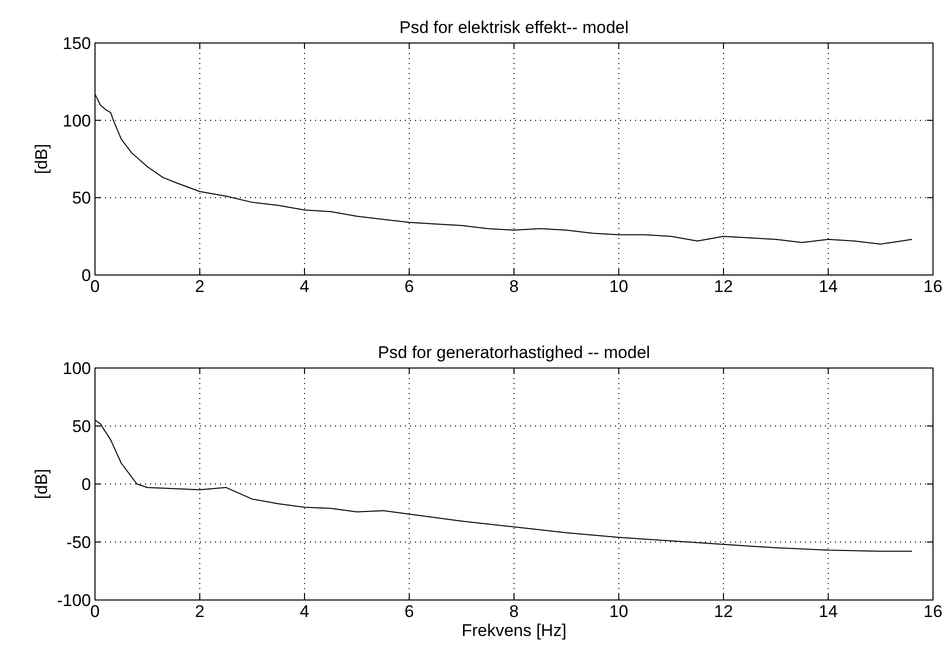  What do you see at coordinates (73, 600) in the screenshot?
I see `y-tick-label: -100` at bounding box center [73, 600].